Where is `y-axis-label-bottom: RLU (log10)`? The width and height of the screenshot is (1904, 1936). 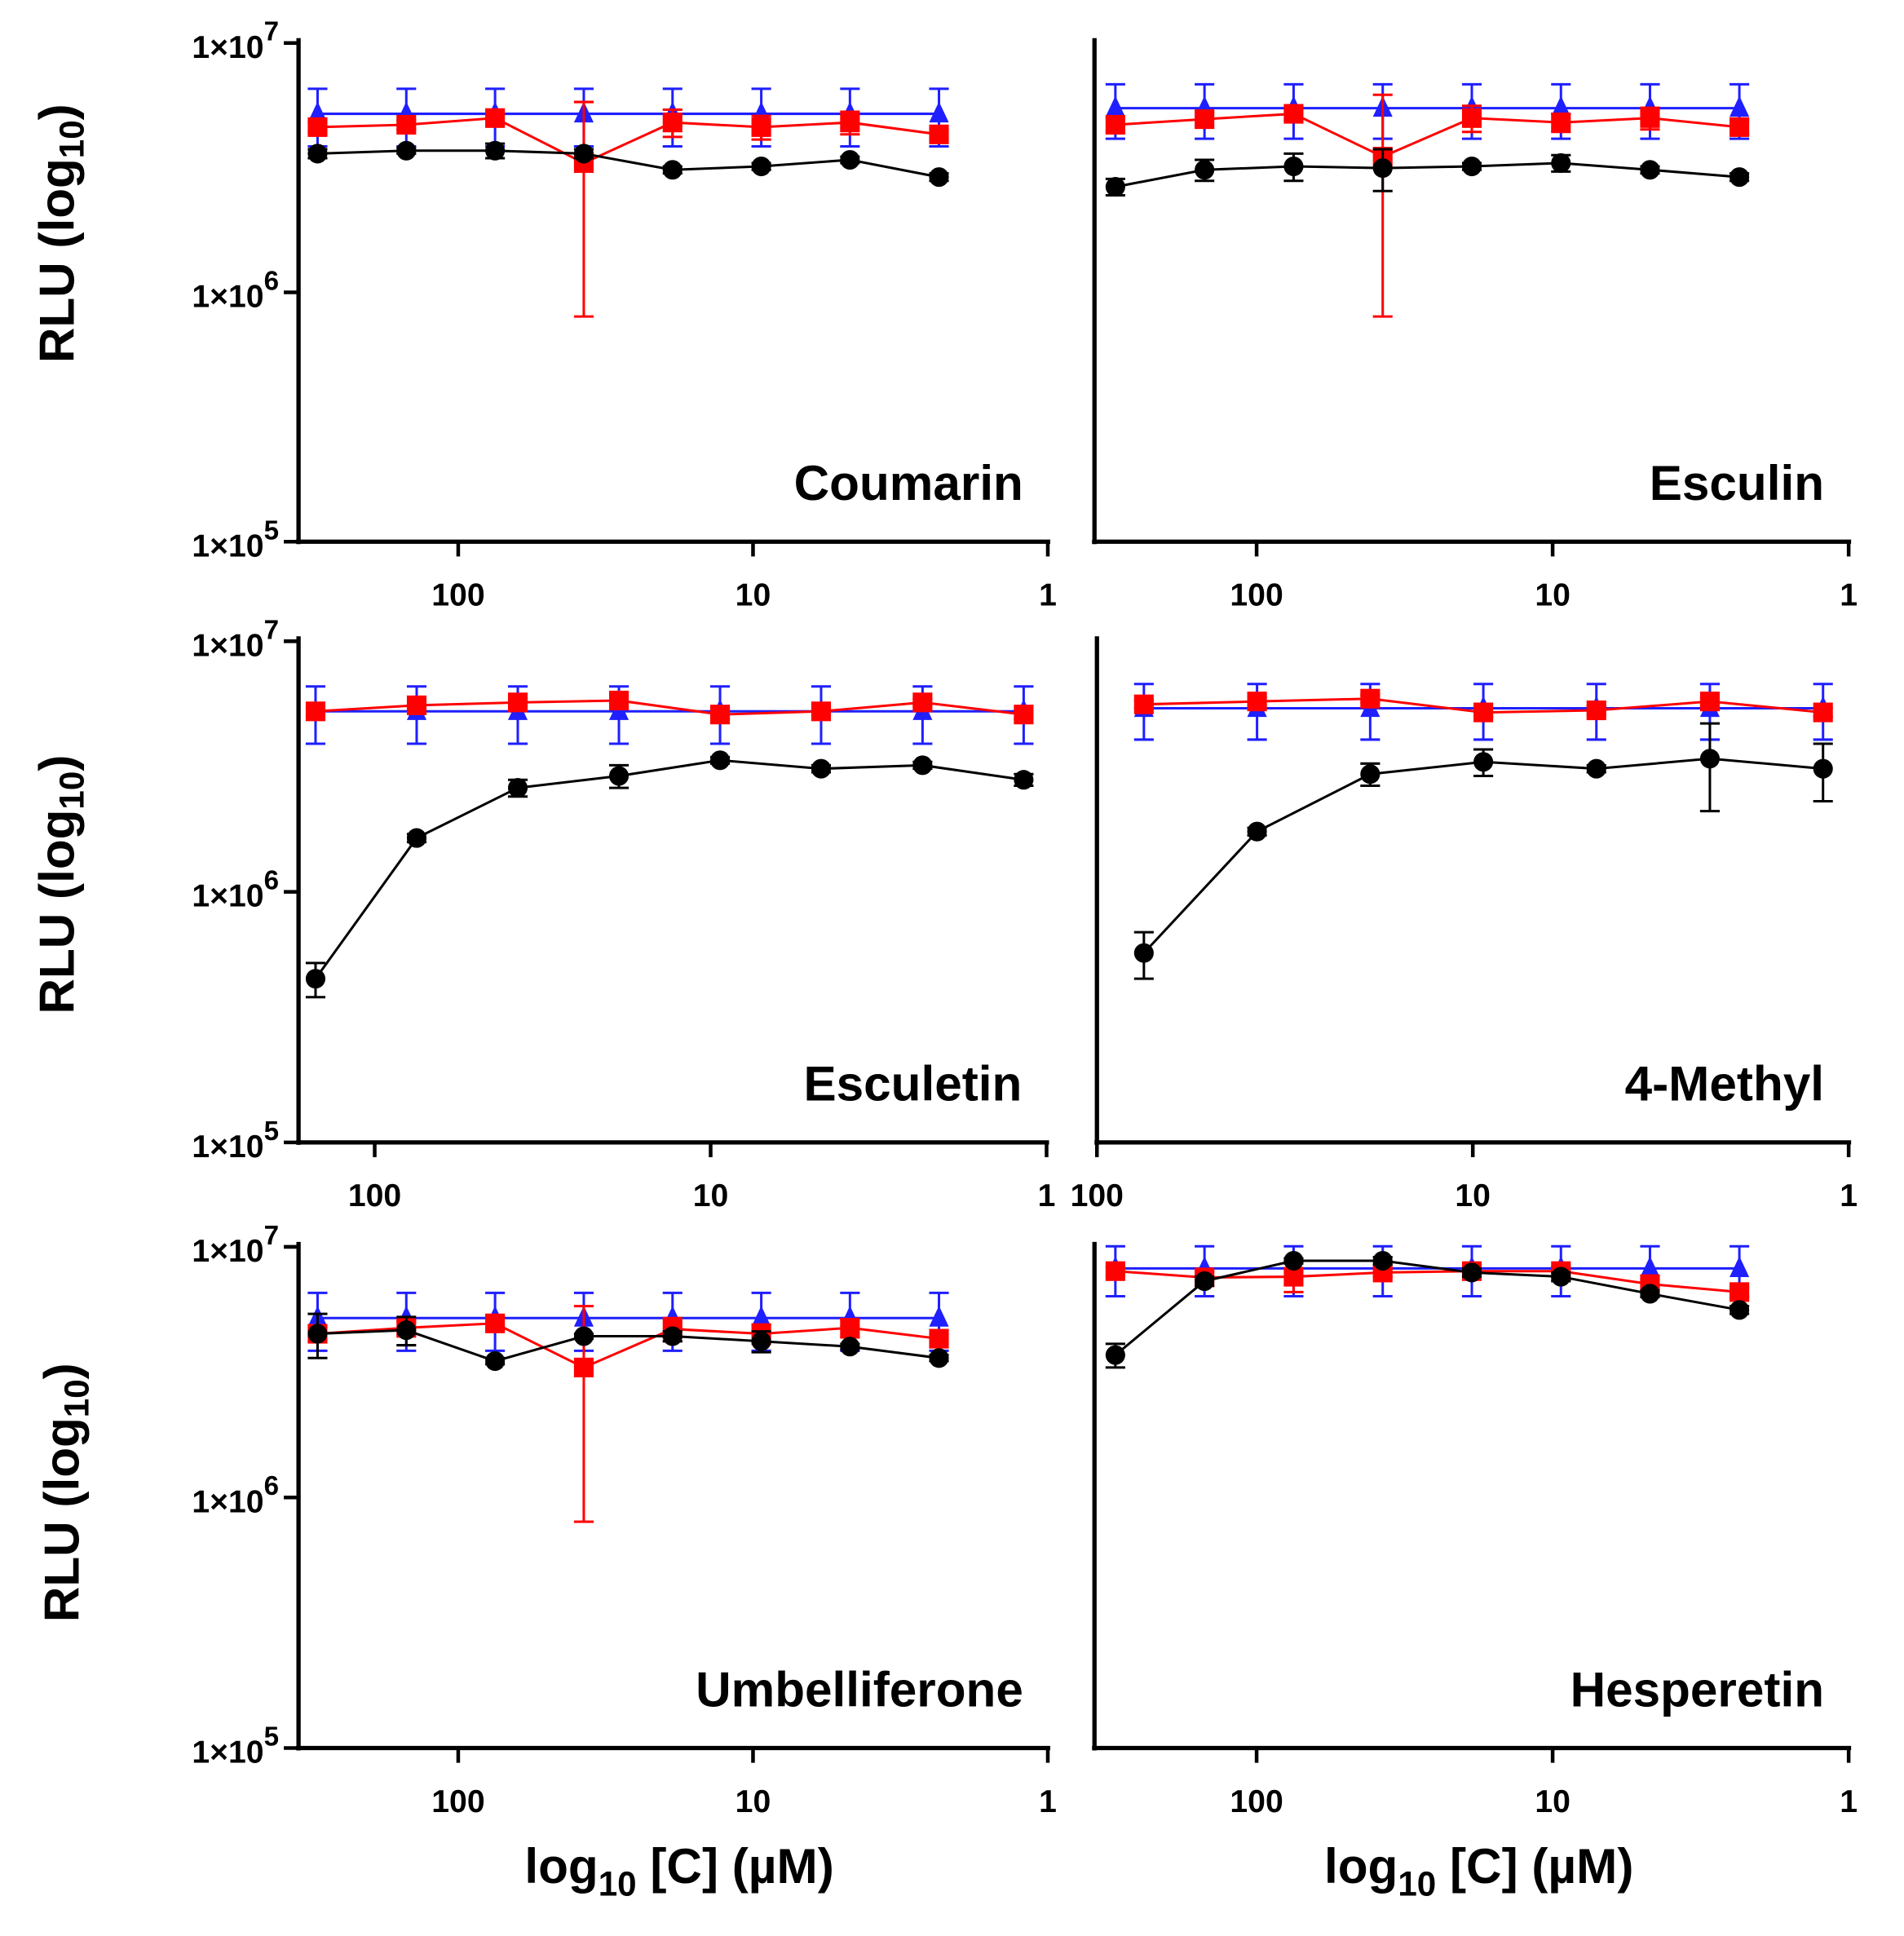 y-axis-label-bottom: RLU (log10) is located at coordinates (64, 1492).